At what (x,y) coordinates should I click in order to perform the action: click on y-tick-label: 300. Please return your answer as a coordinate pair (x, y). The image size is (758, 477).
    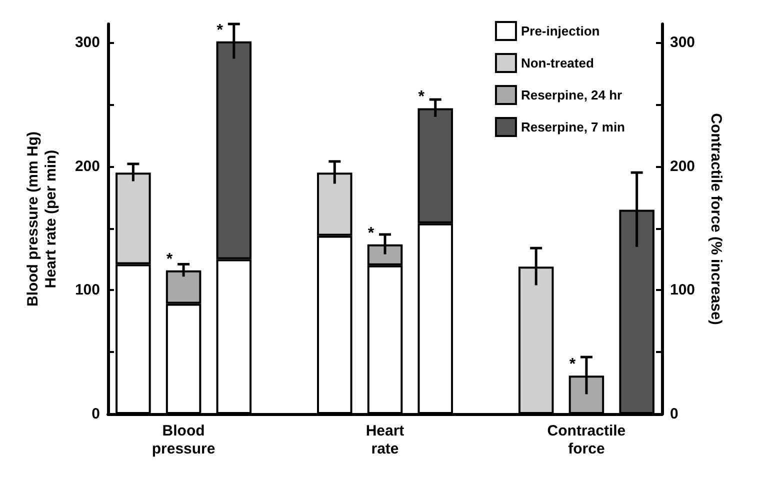
    Looking at the image, I should click on (87, 43).